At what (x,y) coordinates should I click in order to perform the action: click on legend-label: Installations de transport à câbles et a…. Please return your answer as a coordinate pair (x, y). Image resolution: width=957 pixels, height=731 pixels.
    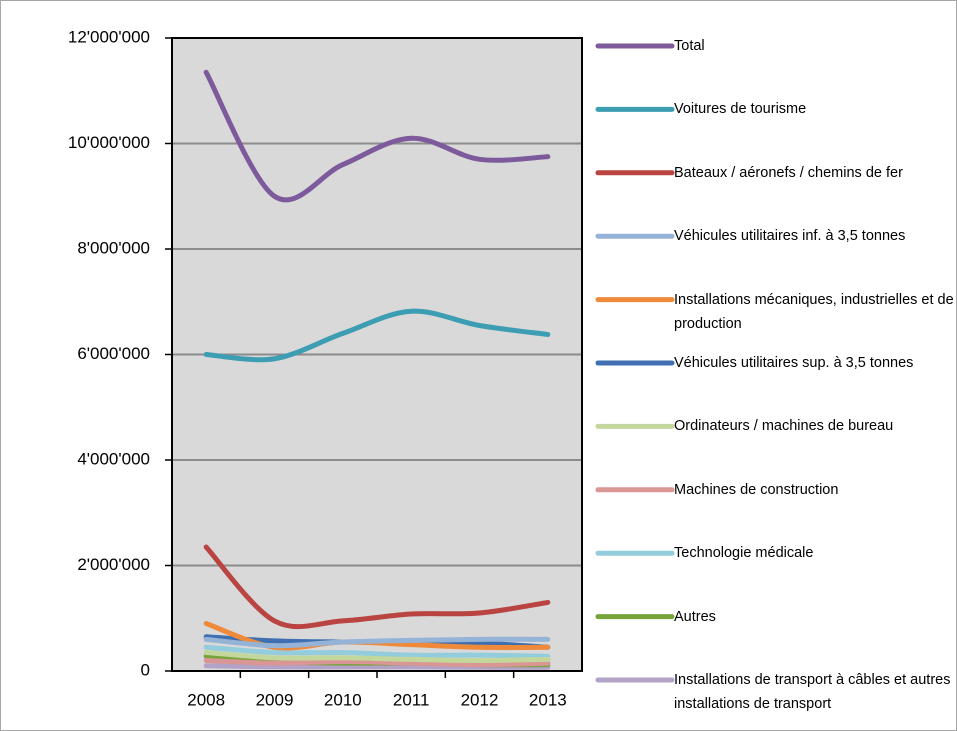
    Looking at the image, I should click on (812, 692).